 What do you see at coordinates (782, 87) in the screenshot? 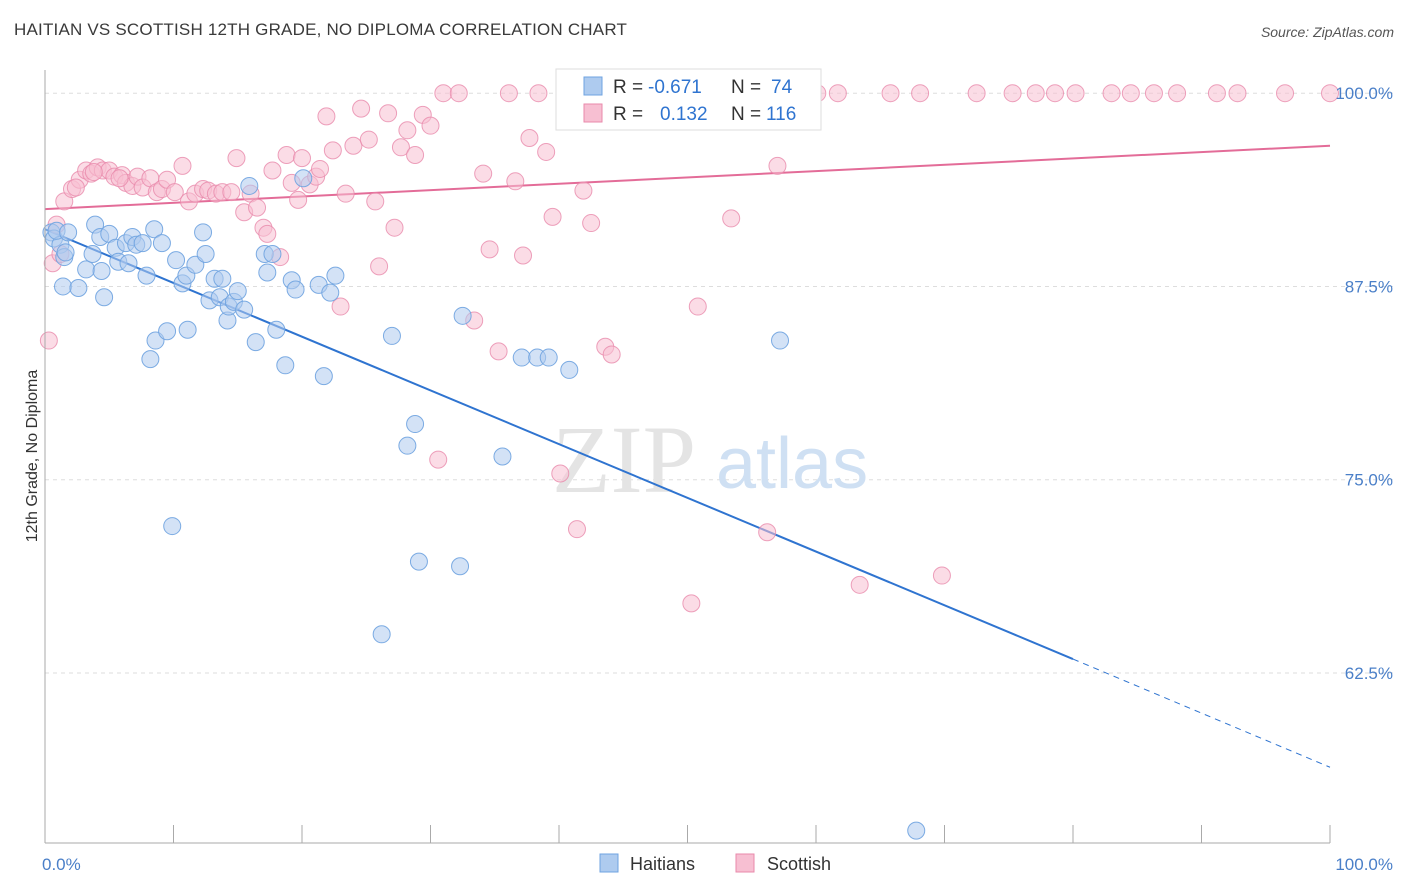
I see `haitians-n-value: 74` at bounding box center [782, 87].